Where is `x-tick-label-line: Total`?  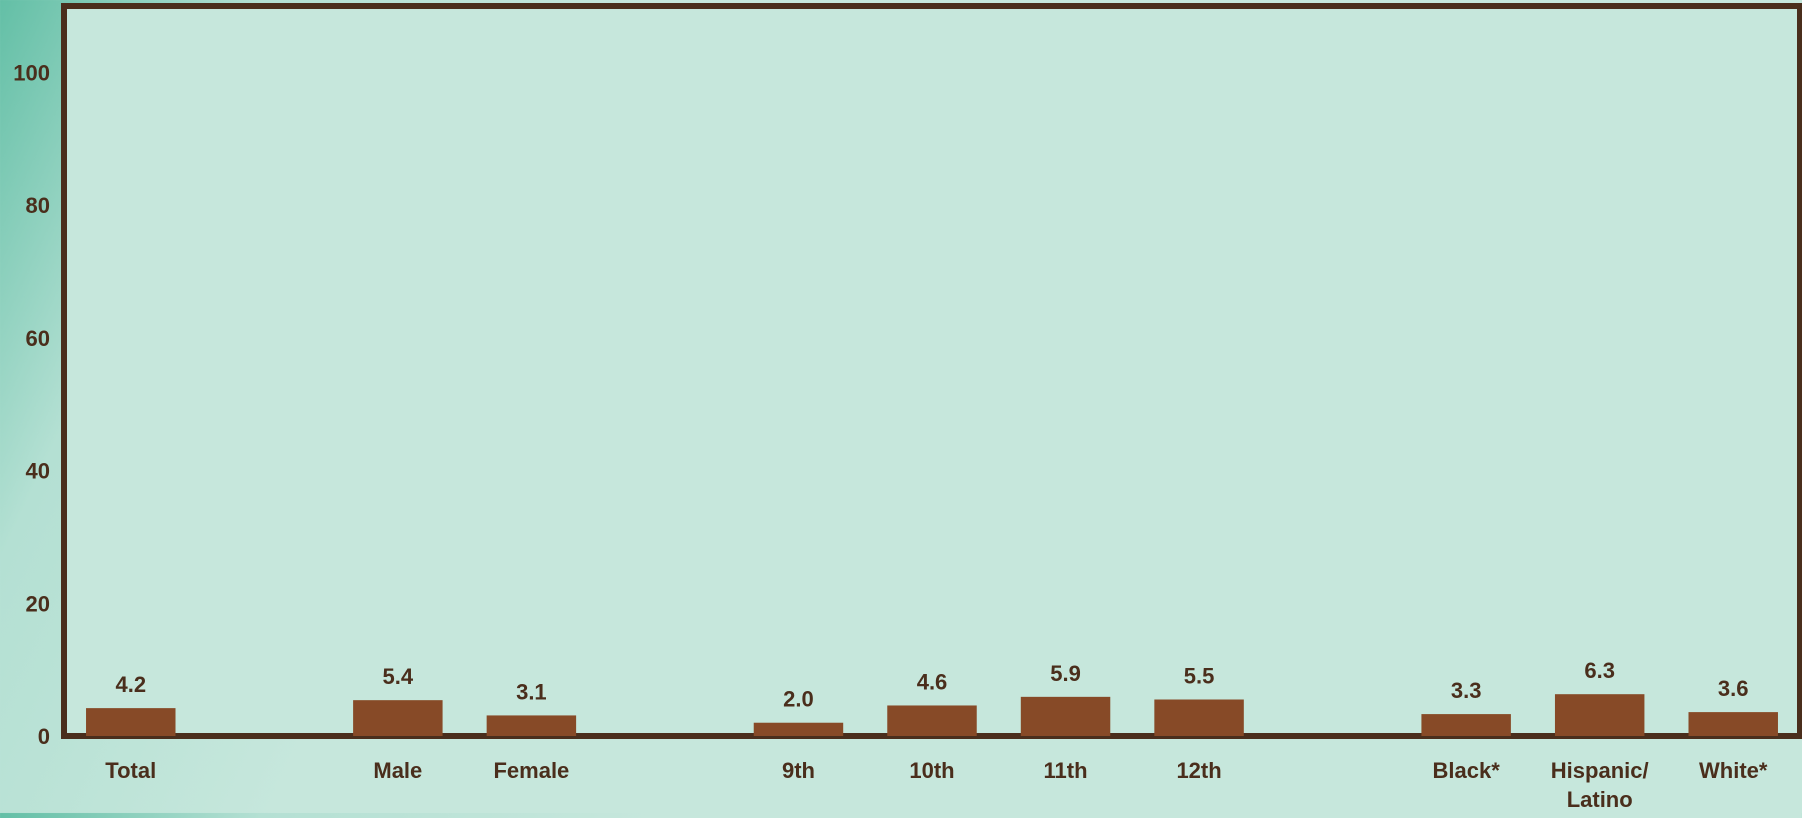
x-tick-label-line: Total is located at coordinates (130, 770).